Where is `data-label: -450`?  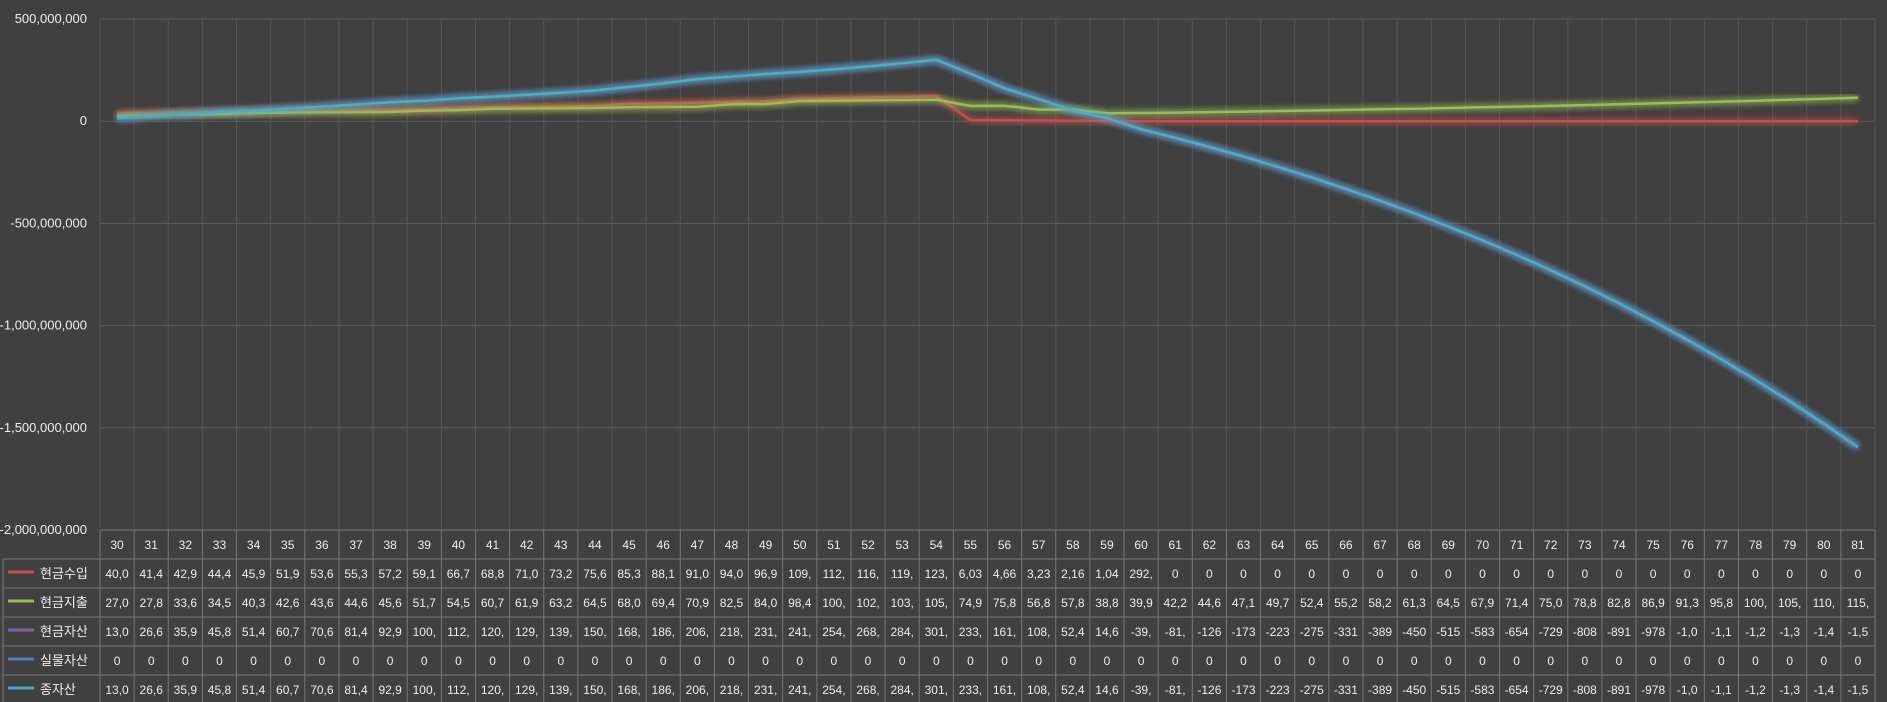
data-label: -450 is located at coordinates (1414, 690).